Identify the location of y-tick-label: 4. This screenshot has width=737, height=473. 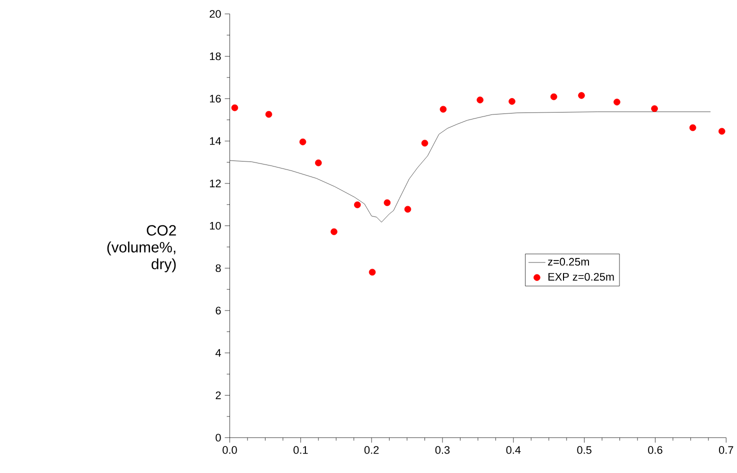
(218, 352).